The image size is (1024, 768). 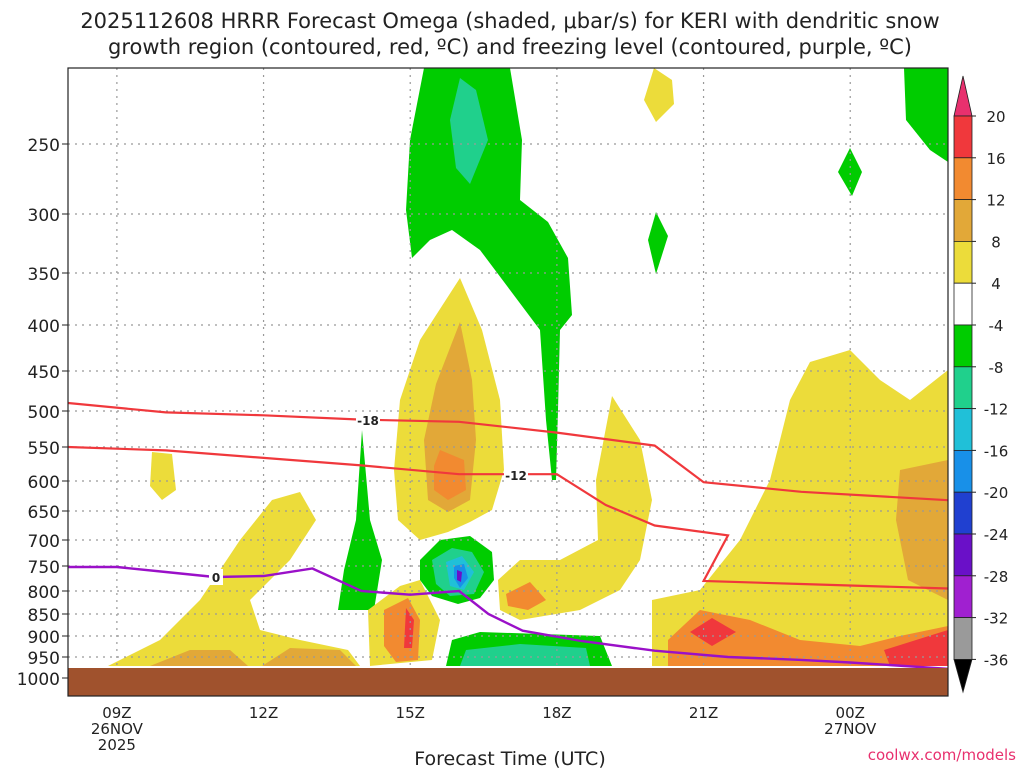 What do you see at coordinates (996, 284) in the screenshot?
I see `colorbar-label-4: 4` at bounding box center [996, 284].